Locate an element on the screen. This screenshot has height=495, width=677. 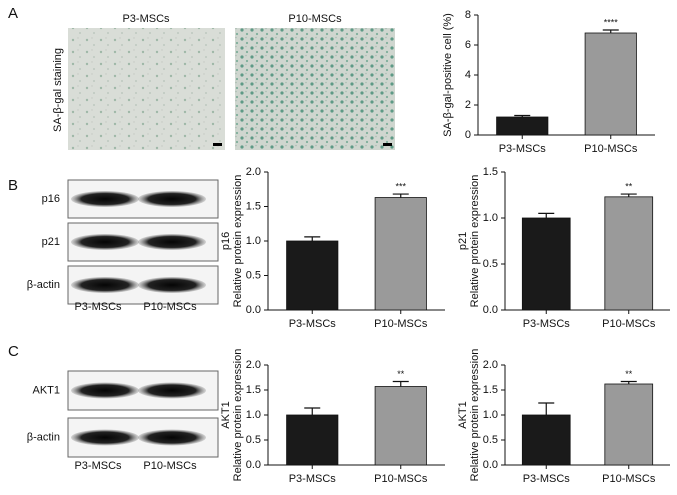
significance: **** is located at coordinates (611, 22).